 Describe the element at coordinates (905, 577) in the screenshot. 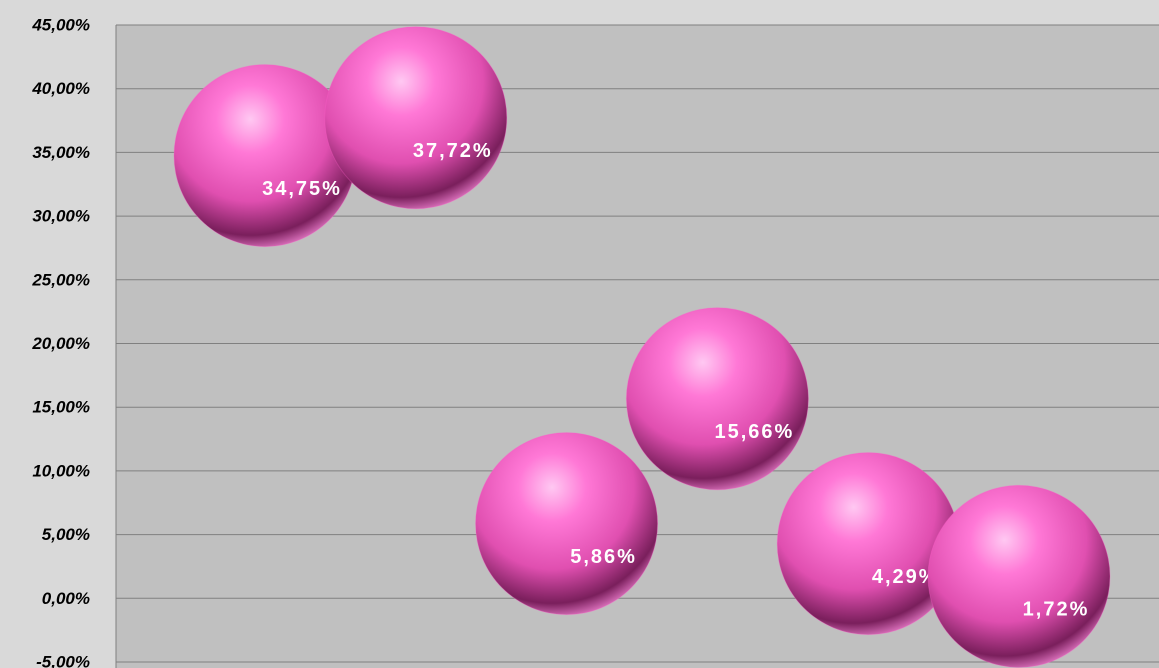

I see `value-label: 4,29%` at that location.